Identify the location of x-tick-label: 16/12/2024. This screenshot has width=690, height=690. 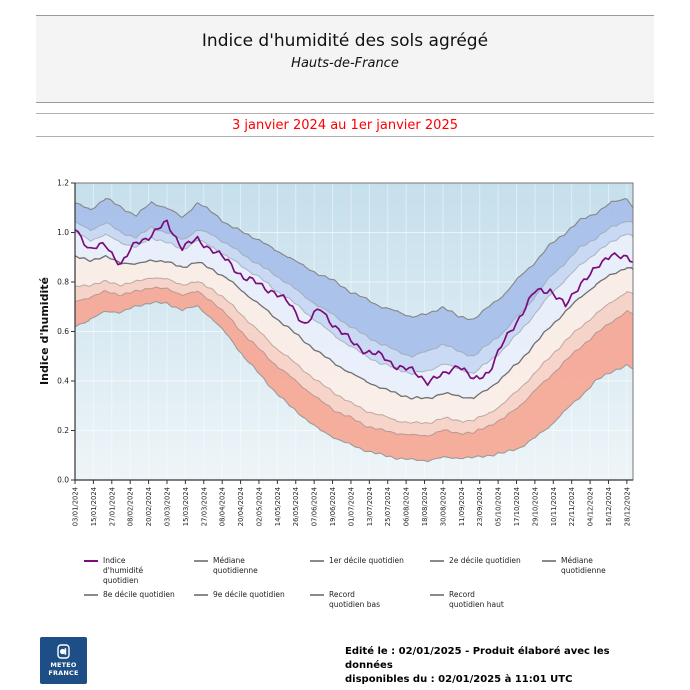
(609, 506).